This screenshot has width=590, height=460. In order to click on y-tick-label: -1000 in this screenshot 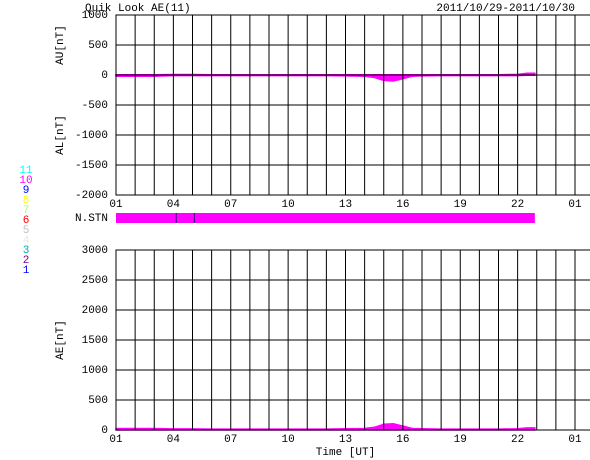, I will do `click(91, 136)`.